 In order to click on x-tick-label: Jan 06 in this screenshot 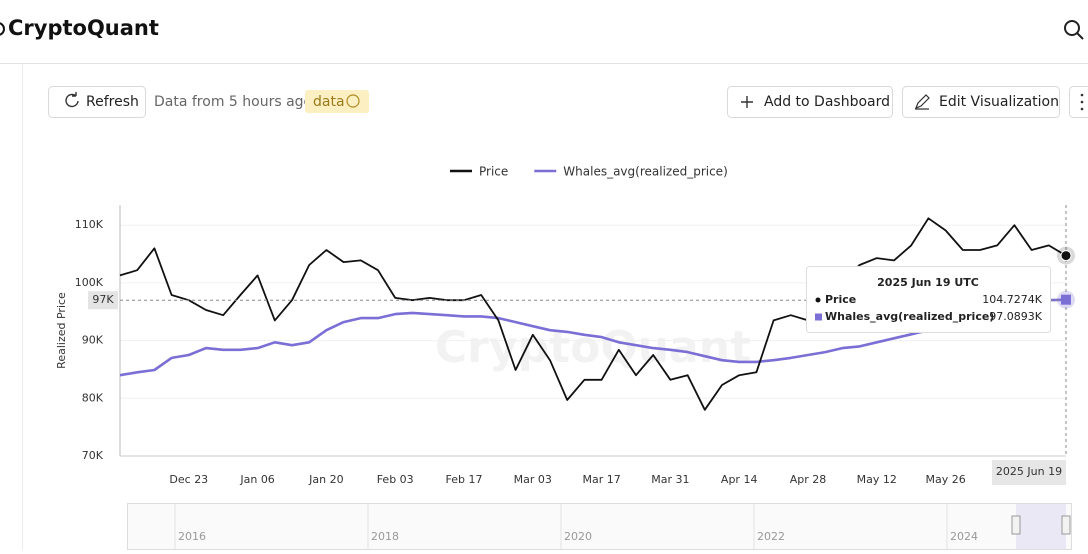, I will do `click(256, 479)`.